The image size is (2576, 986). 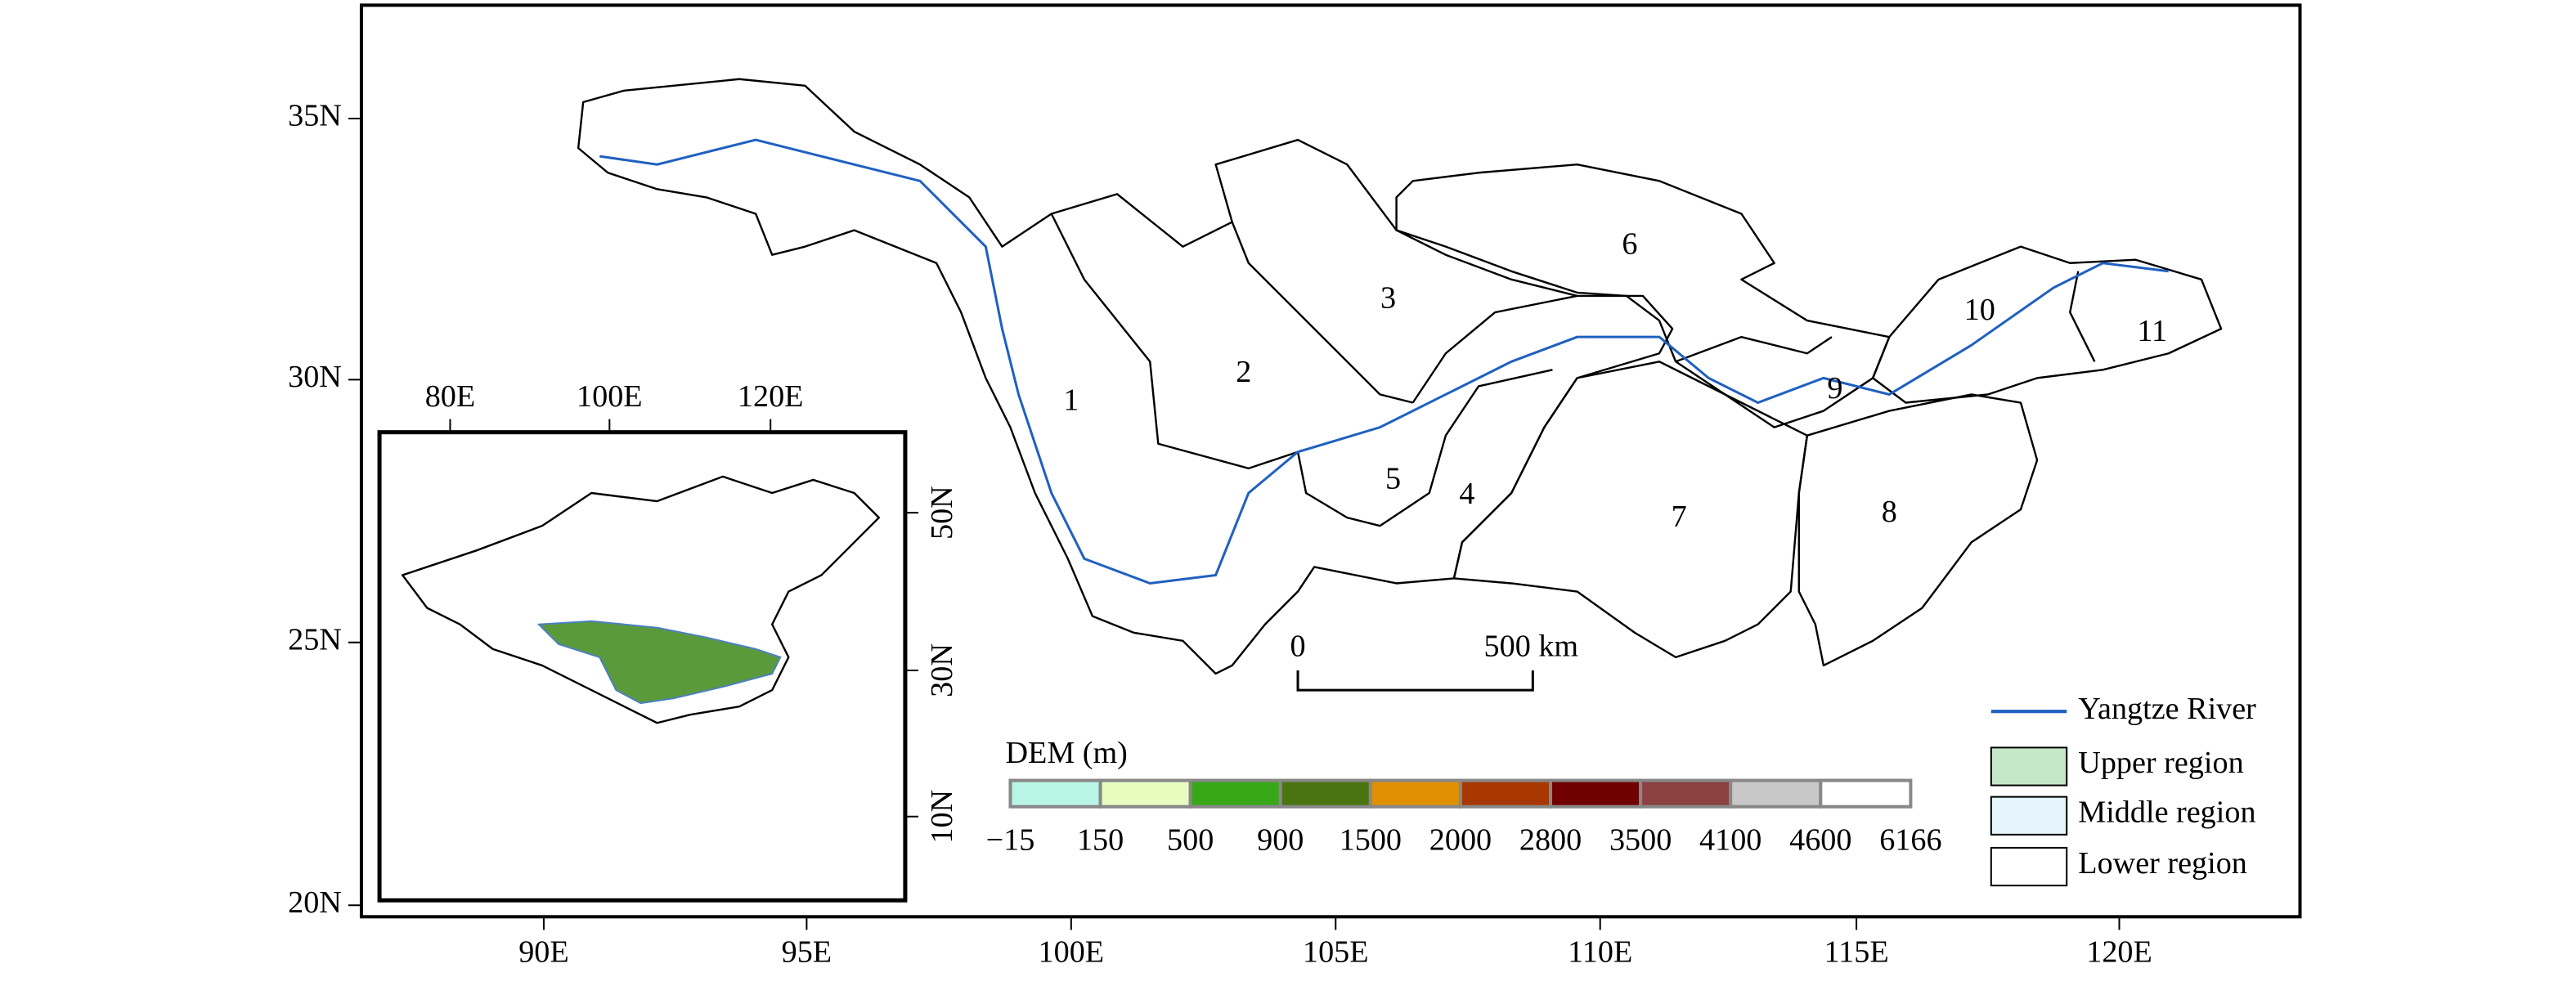 What do you see at coordinates (1393, 479) in the screenshot?
I see `region-label: 5` at bounding box center [1393, 479].